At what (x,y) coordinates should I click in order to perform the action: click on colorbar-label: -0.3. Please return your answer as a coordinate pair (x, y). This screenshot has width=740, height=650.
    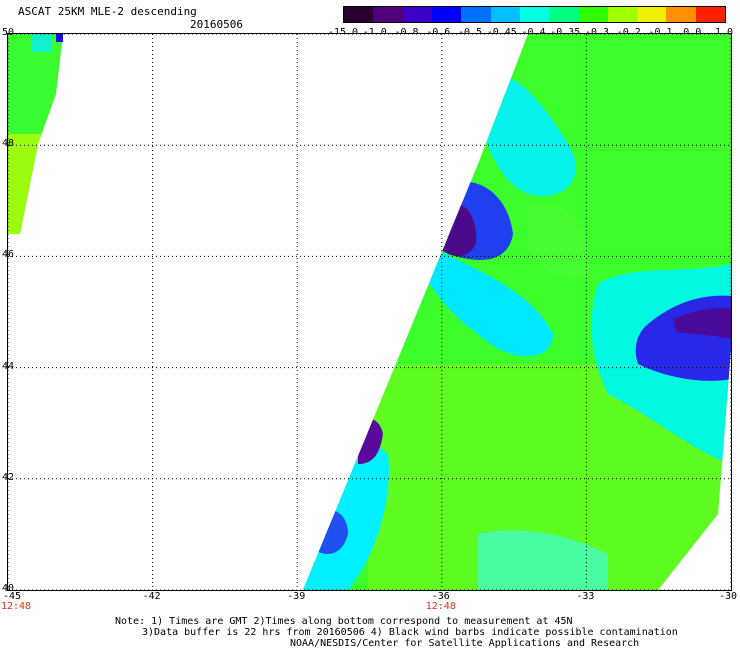
    Looking at the image, I should click on (597, 32).